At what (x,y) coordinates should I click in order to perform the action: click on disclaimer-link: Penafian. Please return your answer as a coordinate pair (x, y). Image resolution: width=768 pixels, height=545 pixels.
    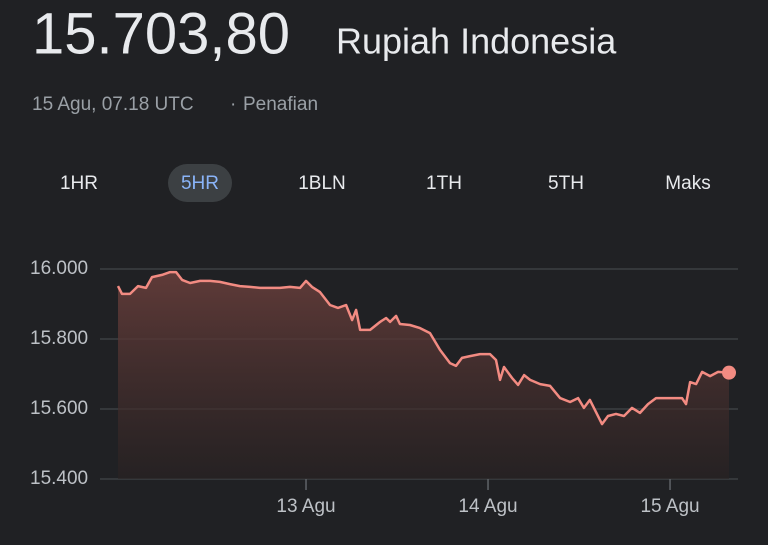
    Looking at the image, I should click on (280, 104).